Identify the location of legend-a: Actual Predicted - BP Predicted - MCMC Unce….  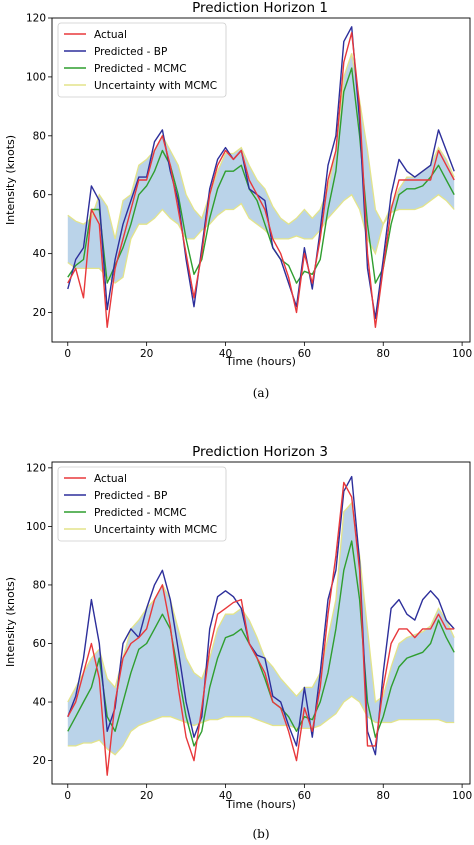
(142, 60).